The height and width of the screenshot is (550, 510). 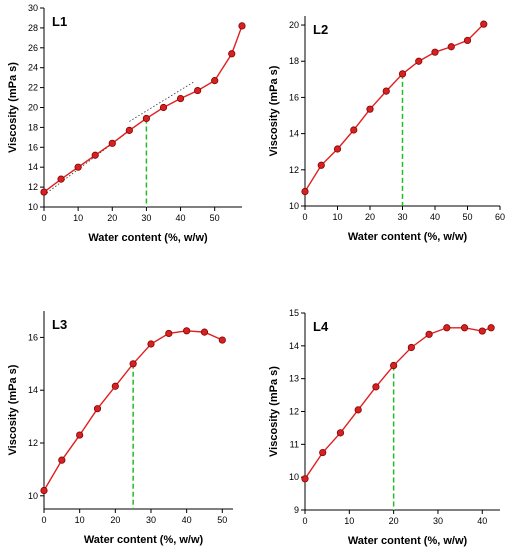 I want to click on panel-label: L2, so click(x=320, y=29).